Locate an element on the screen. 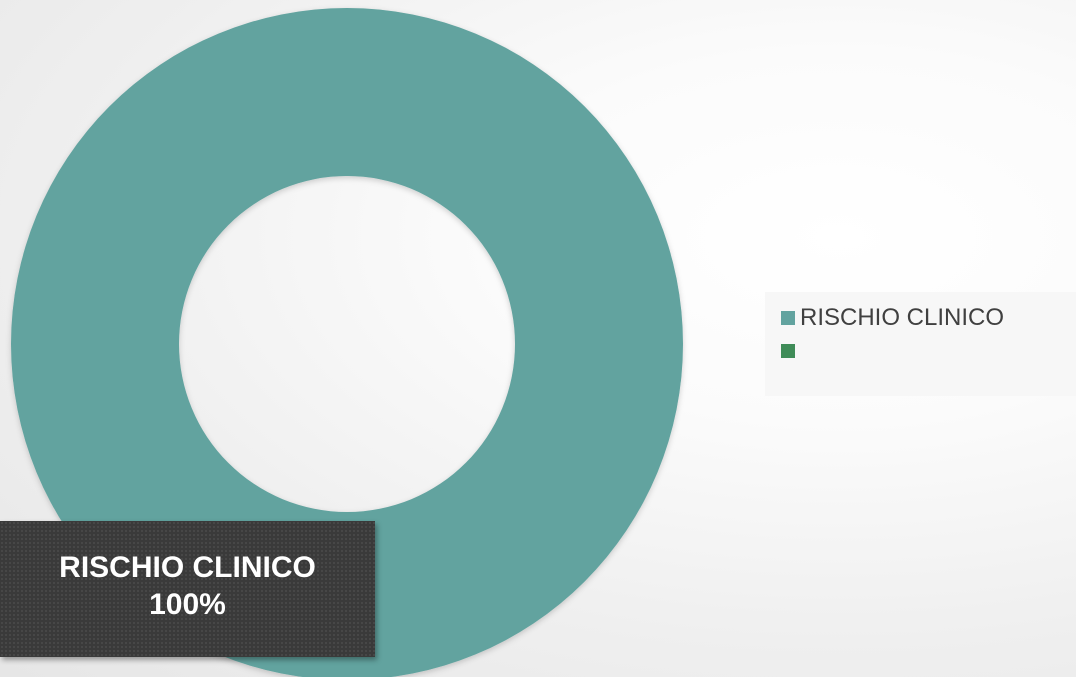 The height and width of the screenshot is (677, 1076). legend-entry-second is located at coordinates (928, 350).